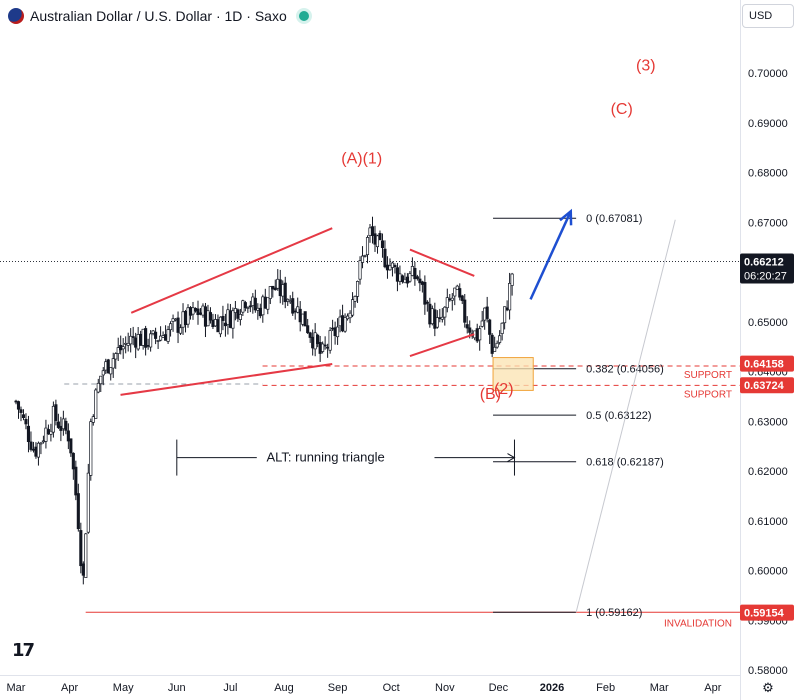 The height and width of the screenshot is (700, 800). Describe the element at coordinates (768, 124) in the screenshot. I see `y-tick-label: 0.69000` at that location.